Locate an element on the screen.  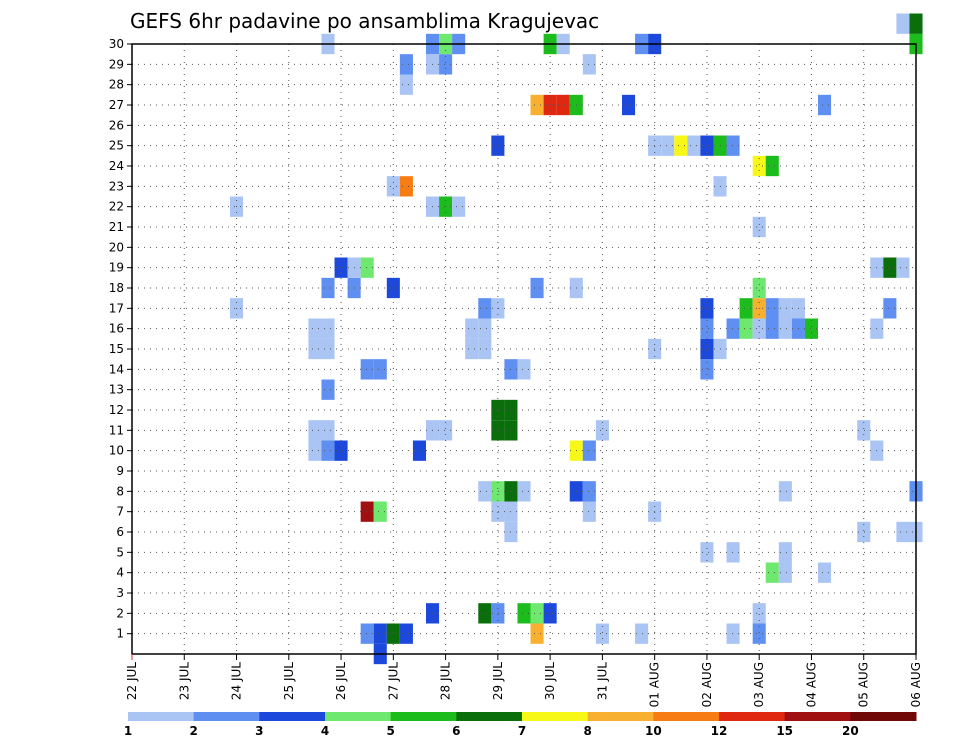
y-tick-label: 13 is located at coordinates (116, 390).